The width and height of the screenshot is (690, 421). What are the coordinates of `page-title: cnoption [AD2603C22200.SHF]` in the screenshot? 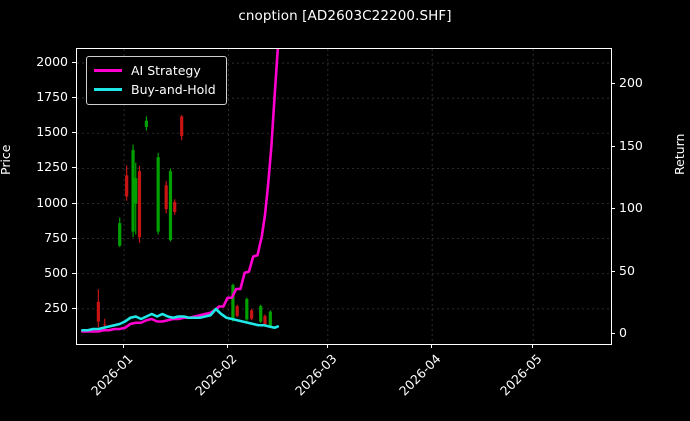 It's located at (345, 16).